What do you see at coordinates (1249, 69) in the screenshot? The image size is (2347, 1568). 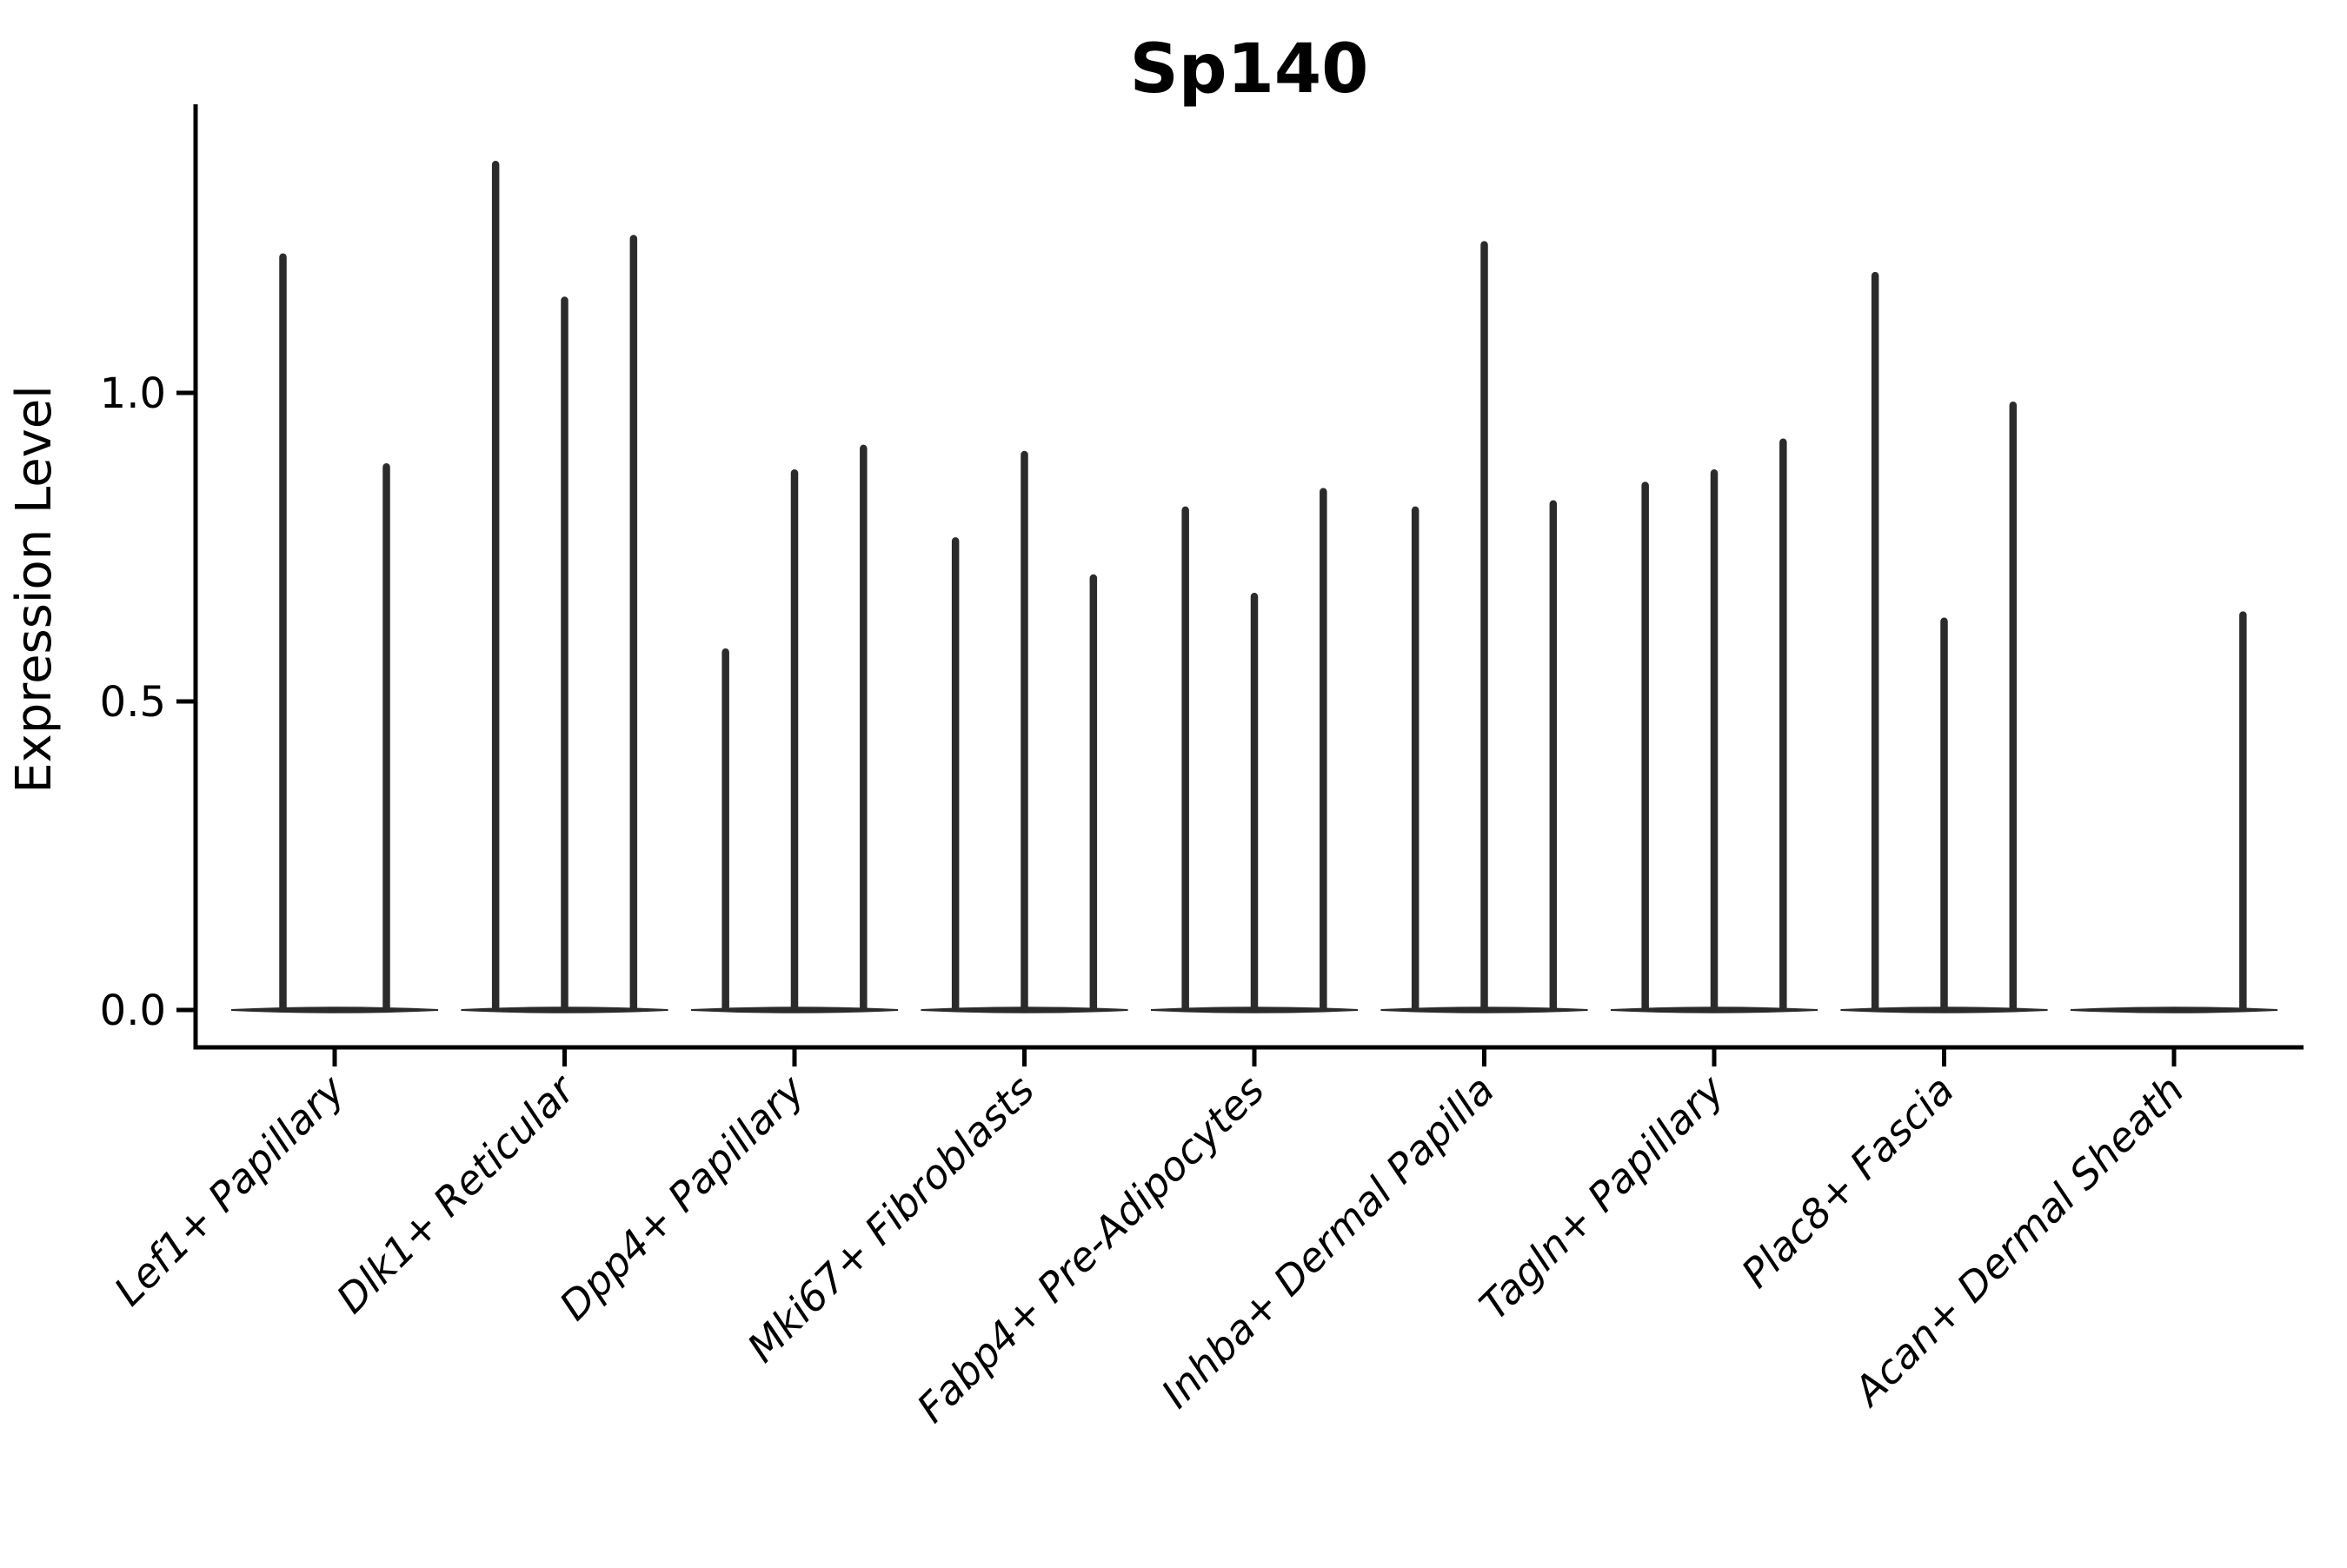 I see `chart-title: Sp140` at bounding box center [1249, 69].